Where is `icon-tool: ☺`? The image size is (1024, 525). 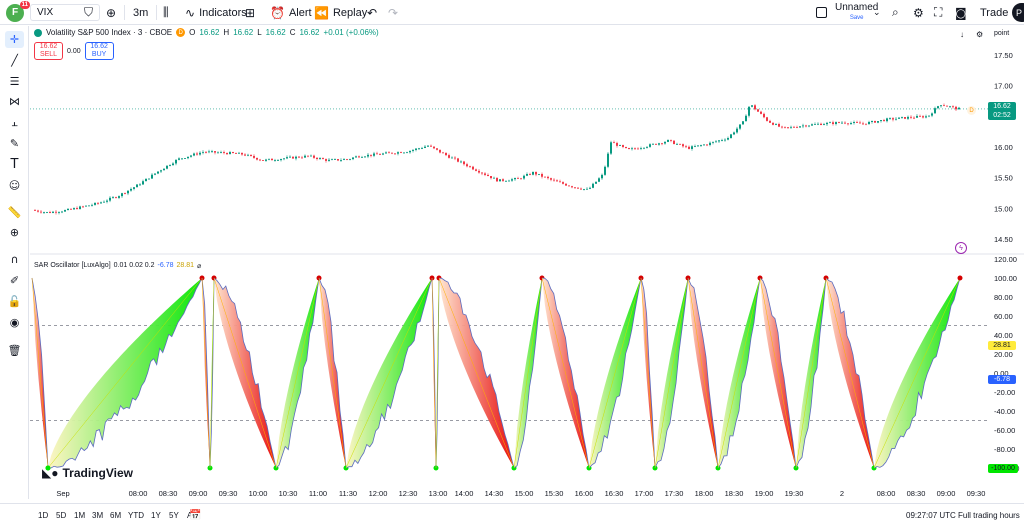 icon-tool: ☺ is located at coordinates (14, 185).